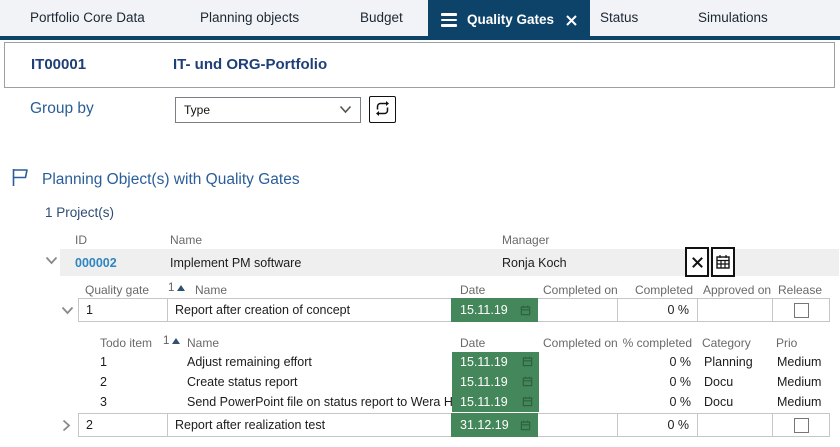  I want to click on gate-date: 15.11.19, so click(484, 310).